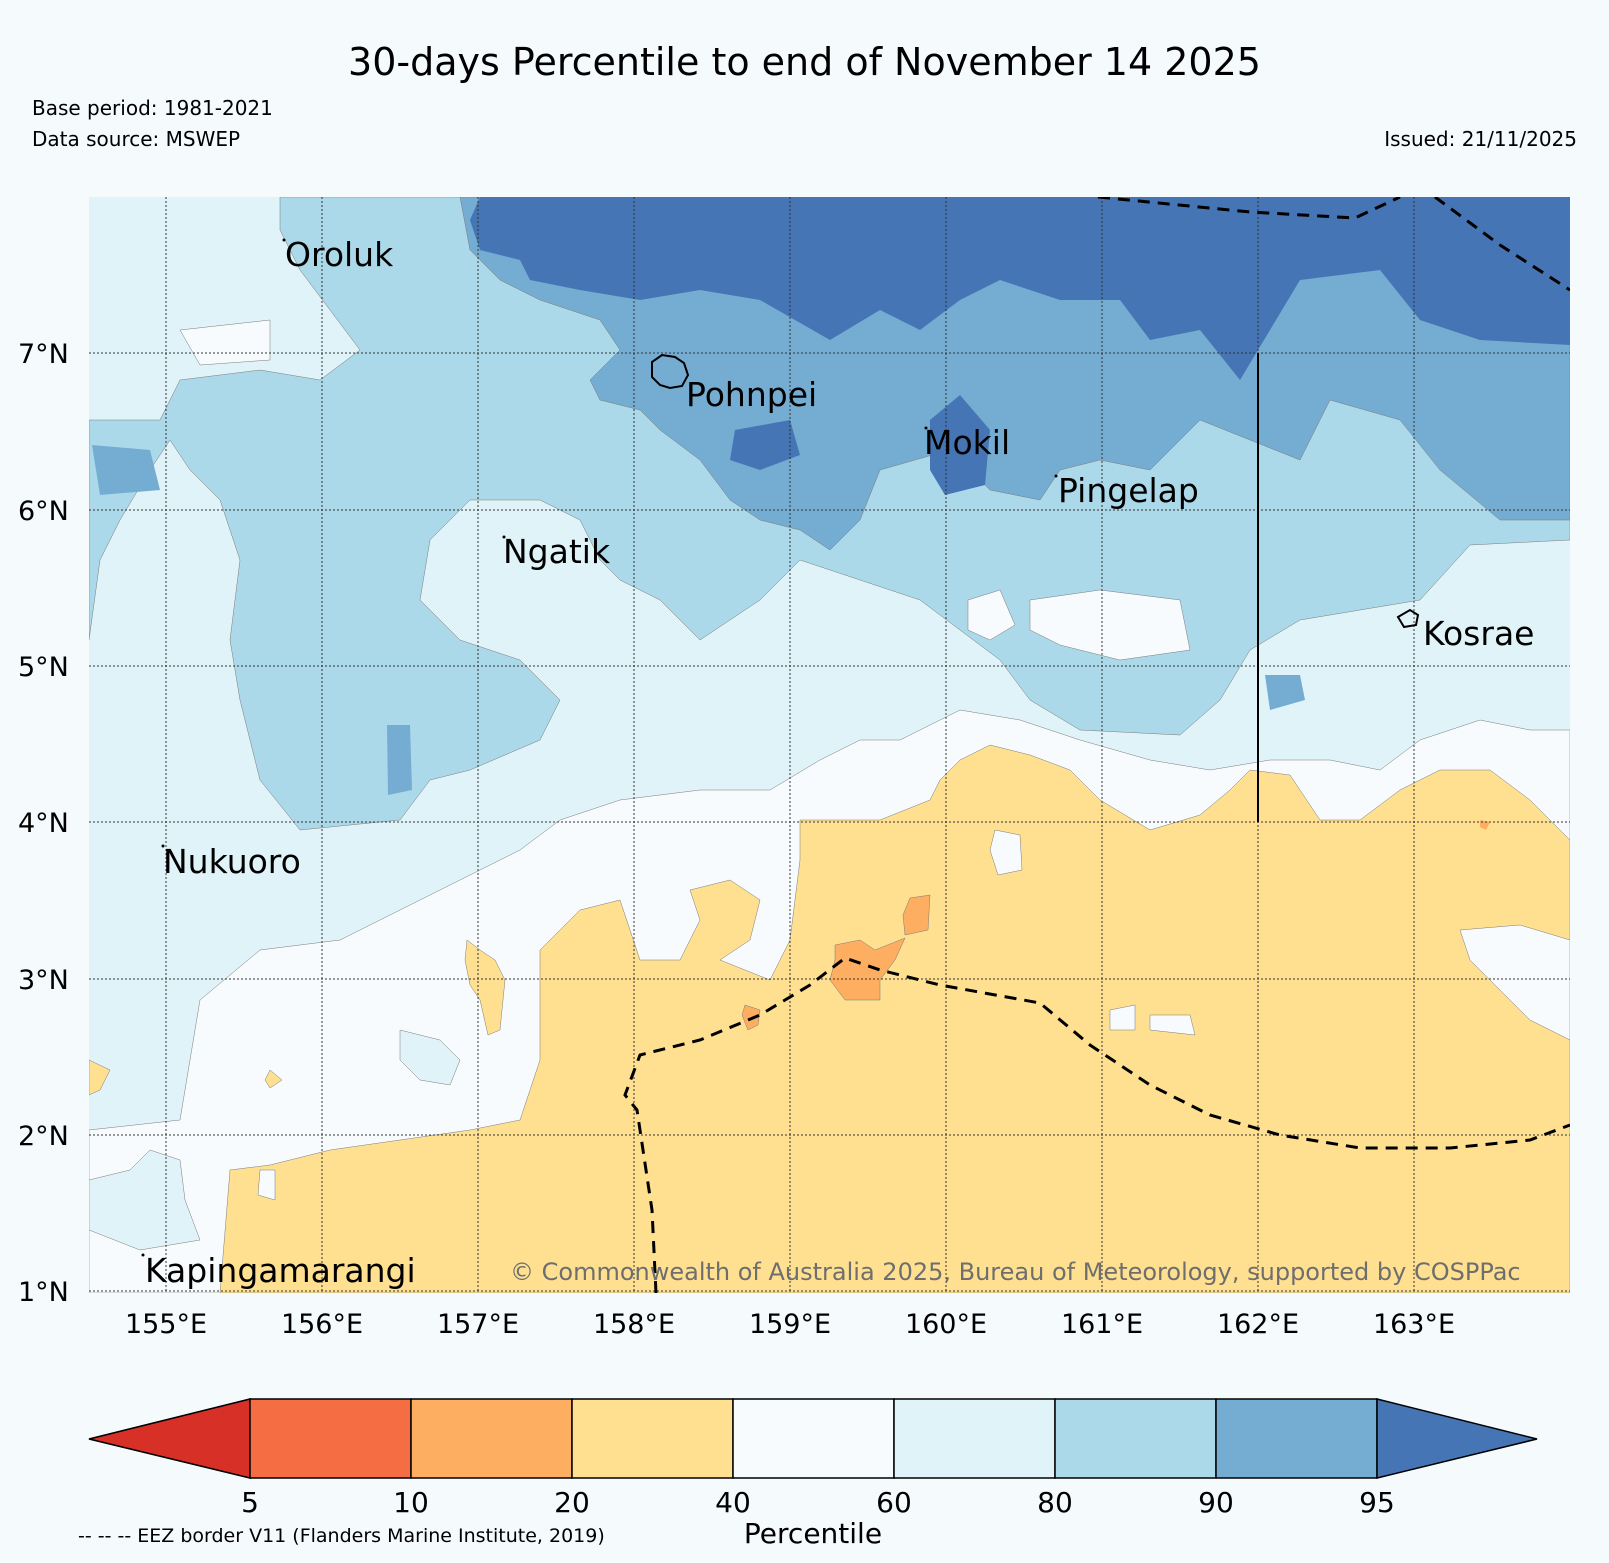  I want to click on colorbar-extend-low, so click(169, 1438).